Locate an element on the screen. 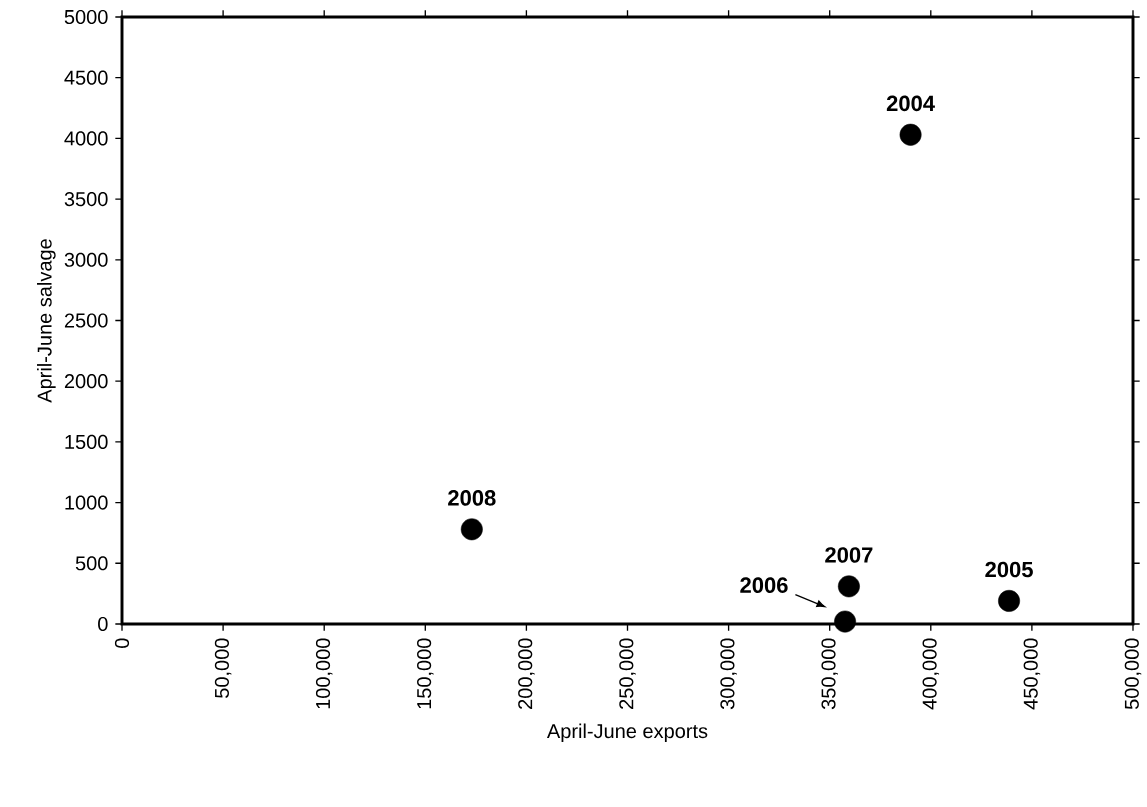  annotation: 2005 is located at coordinates (1009, 569).